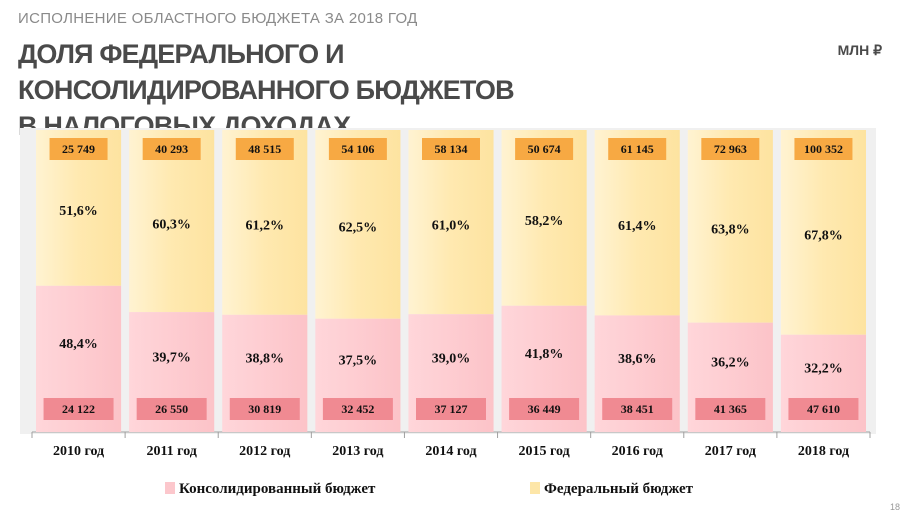 Image resolution: width=910 pixels, height=514 pixels. I want to click on x-tick-label-4: 2014 год, so click(450, 451).